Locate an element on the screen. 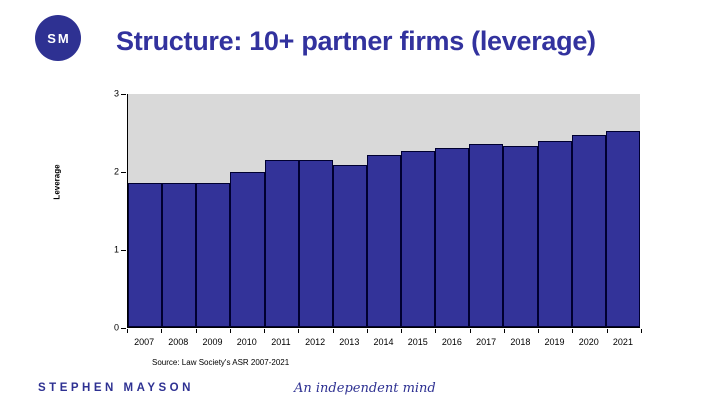 Image resolution: width=720 pixels, height=405 pixels. bar-2019 is located at coordinates (554, 234).